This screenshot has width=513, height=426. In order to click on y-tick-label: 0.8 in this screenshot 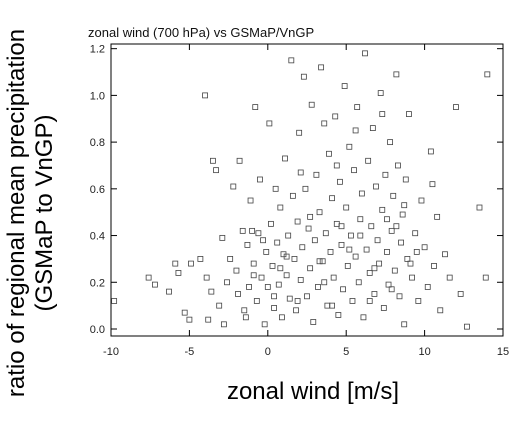, I will do `click(97, 143)`.